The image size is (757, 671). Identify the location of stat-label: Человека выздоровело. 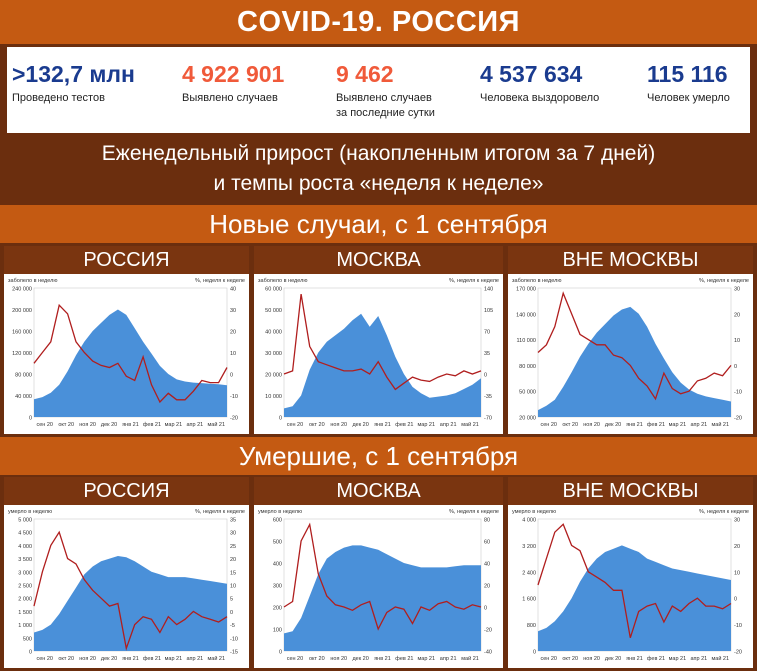
(540, 98).